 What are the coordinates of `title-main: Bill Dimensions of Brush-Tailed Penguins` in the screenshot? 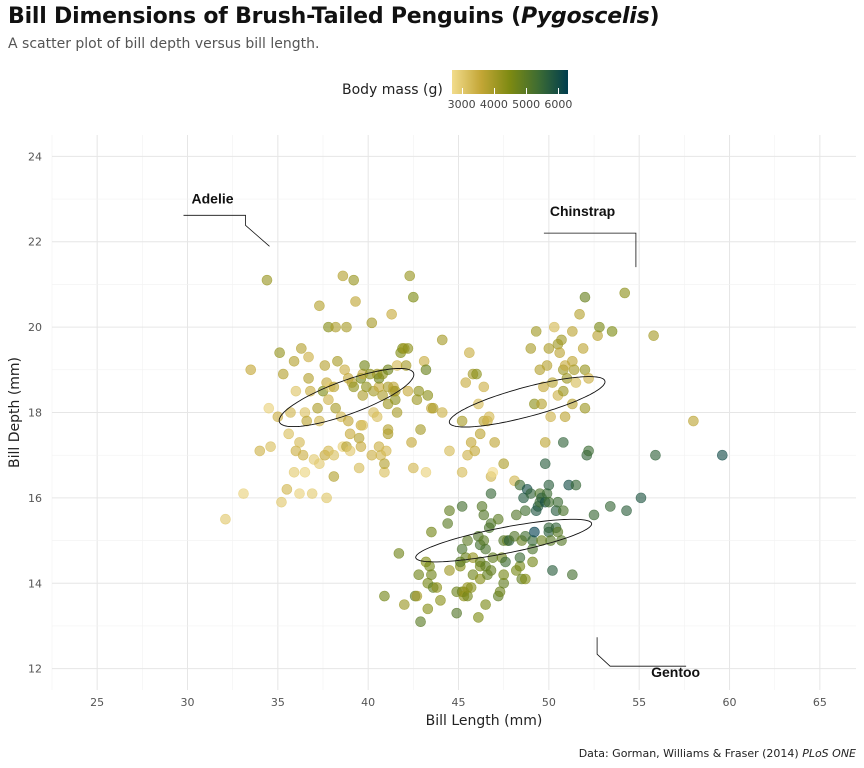 It's located at (256, 16).